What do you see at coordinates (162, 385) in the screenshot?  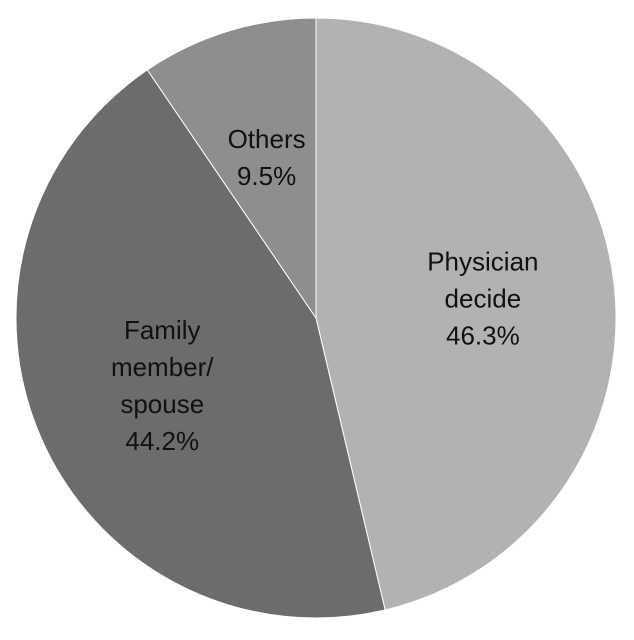 I see `pie-slice-label-1: Family member/spouse 44.2%` at bounding box center [162, 385].